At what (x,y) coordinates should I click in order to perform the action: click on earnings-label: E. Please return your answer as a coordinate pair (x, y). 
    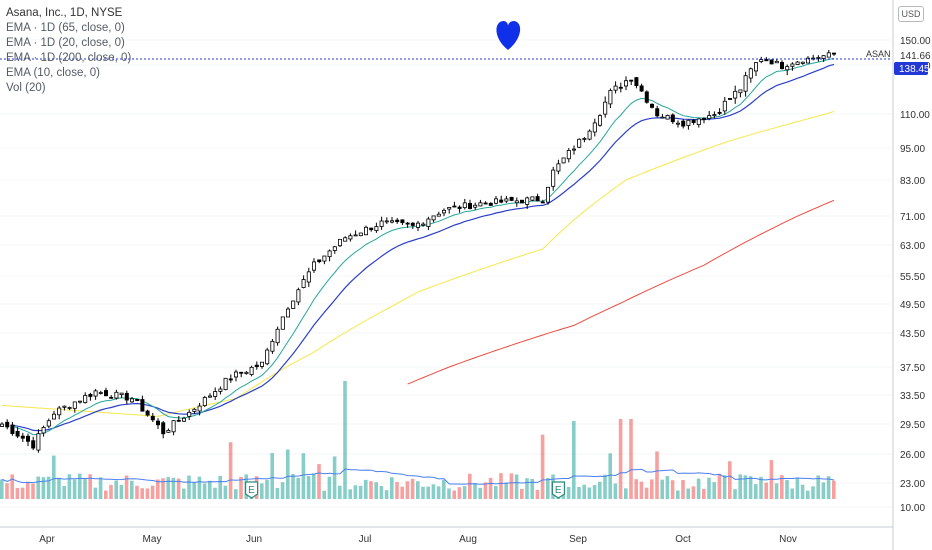
    Looking at the image, I should click on (558, 490).